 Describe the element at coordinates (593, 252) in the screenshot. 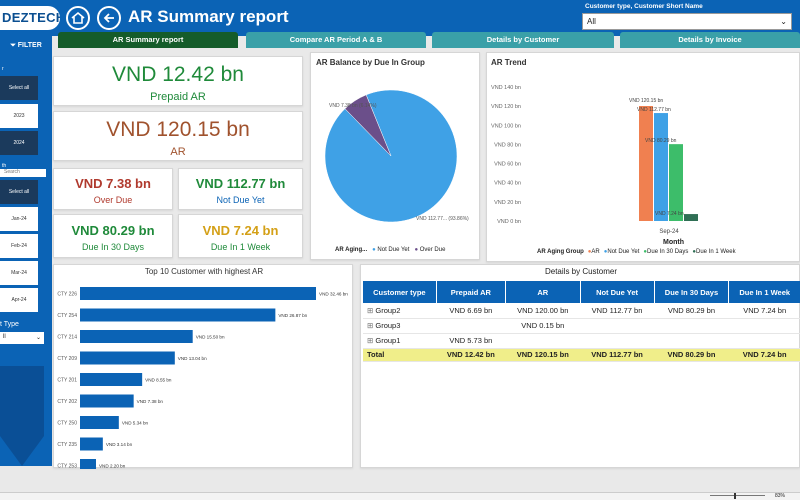

I see `legend-ar: ●AR` at that location.